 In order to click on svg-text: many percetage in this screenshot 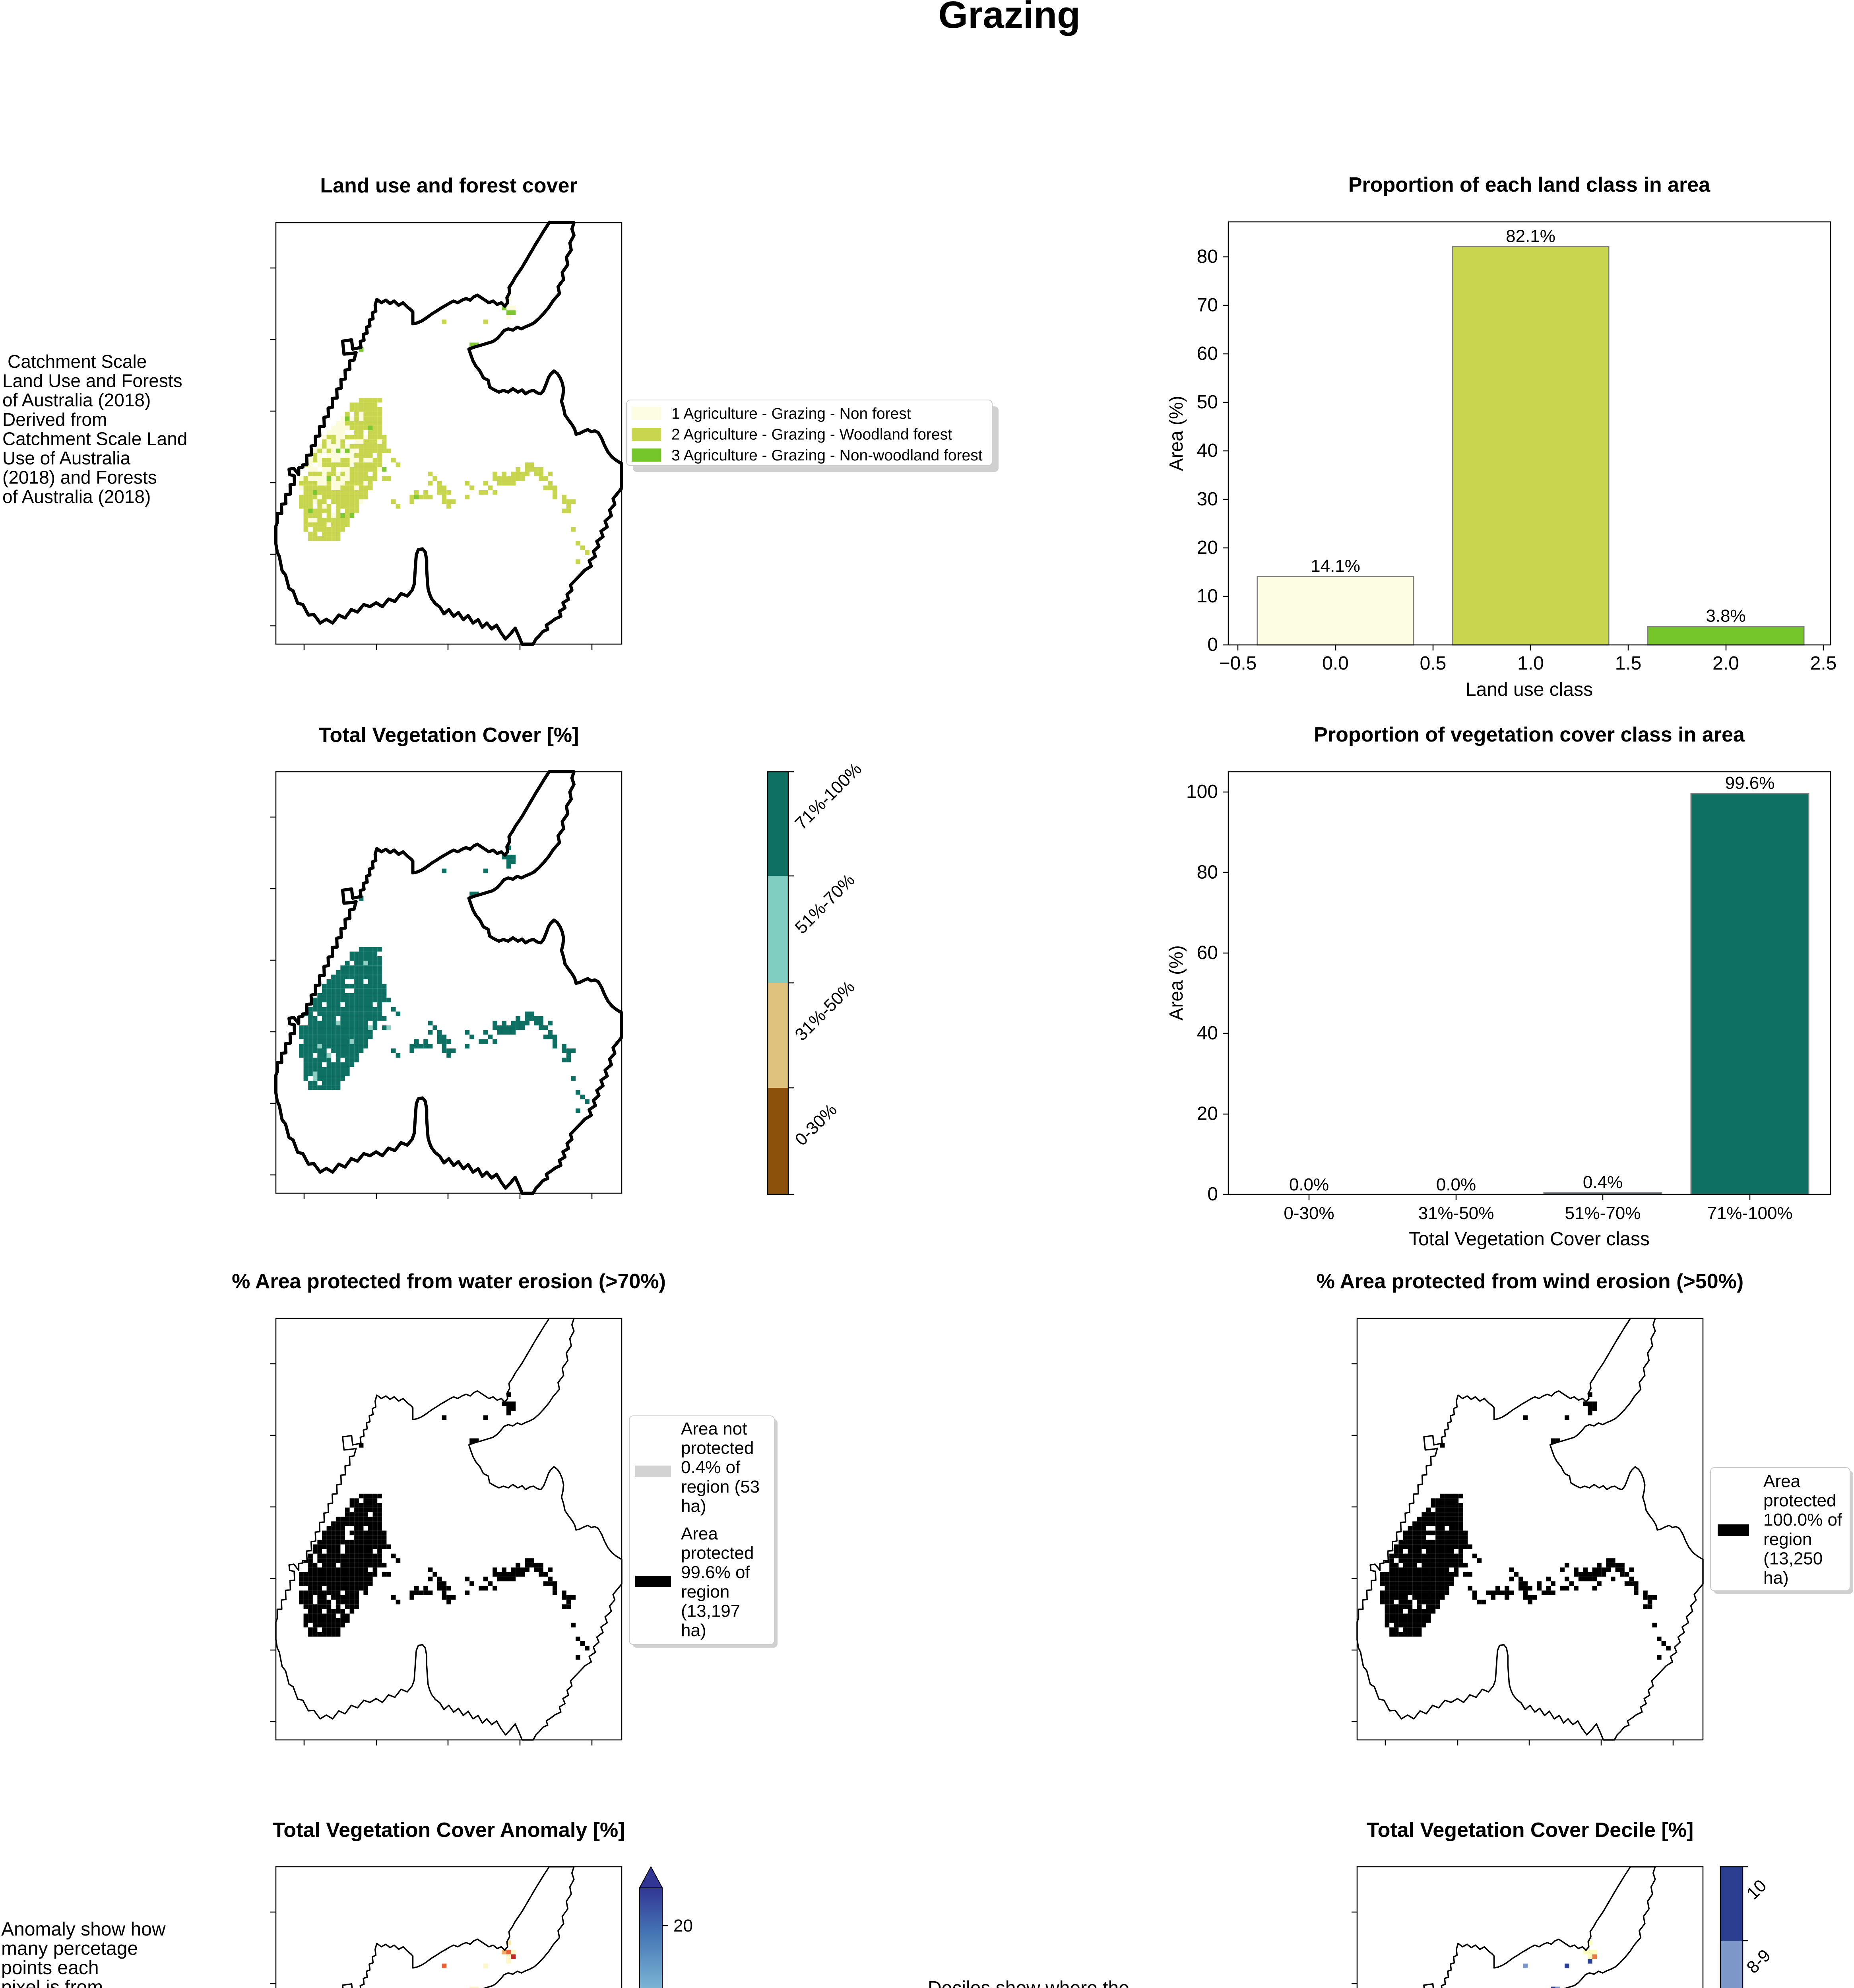, I will do `click(69, 1948)`.